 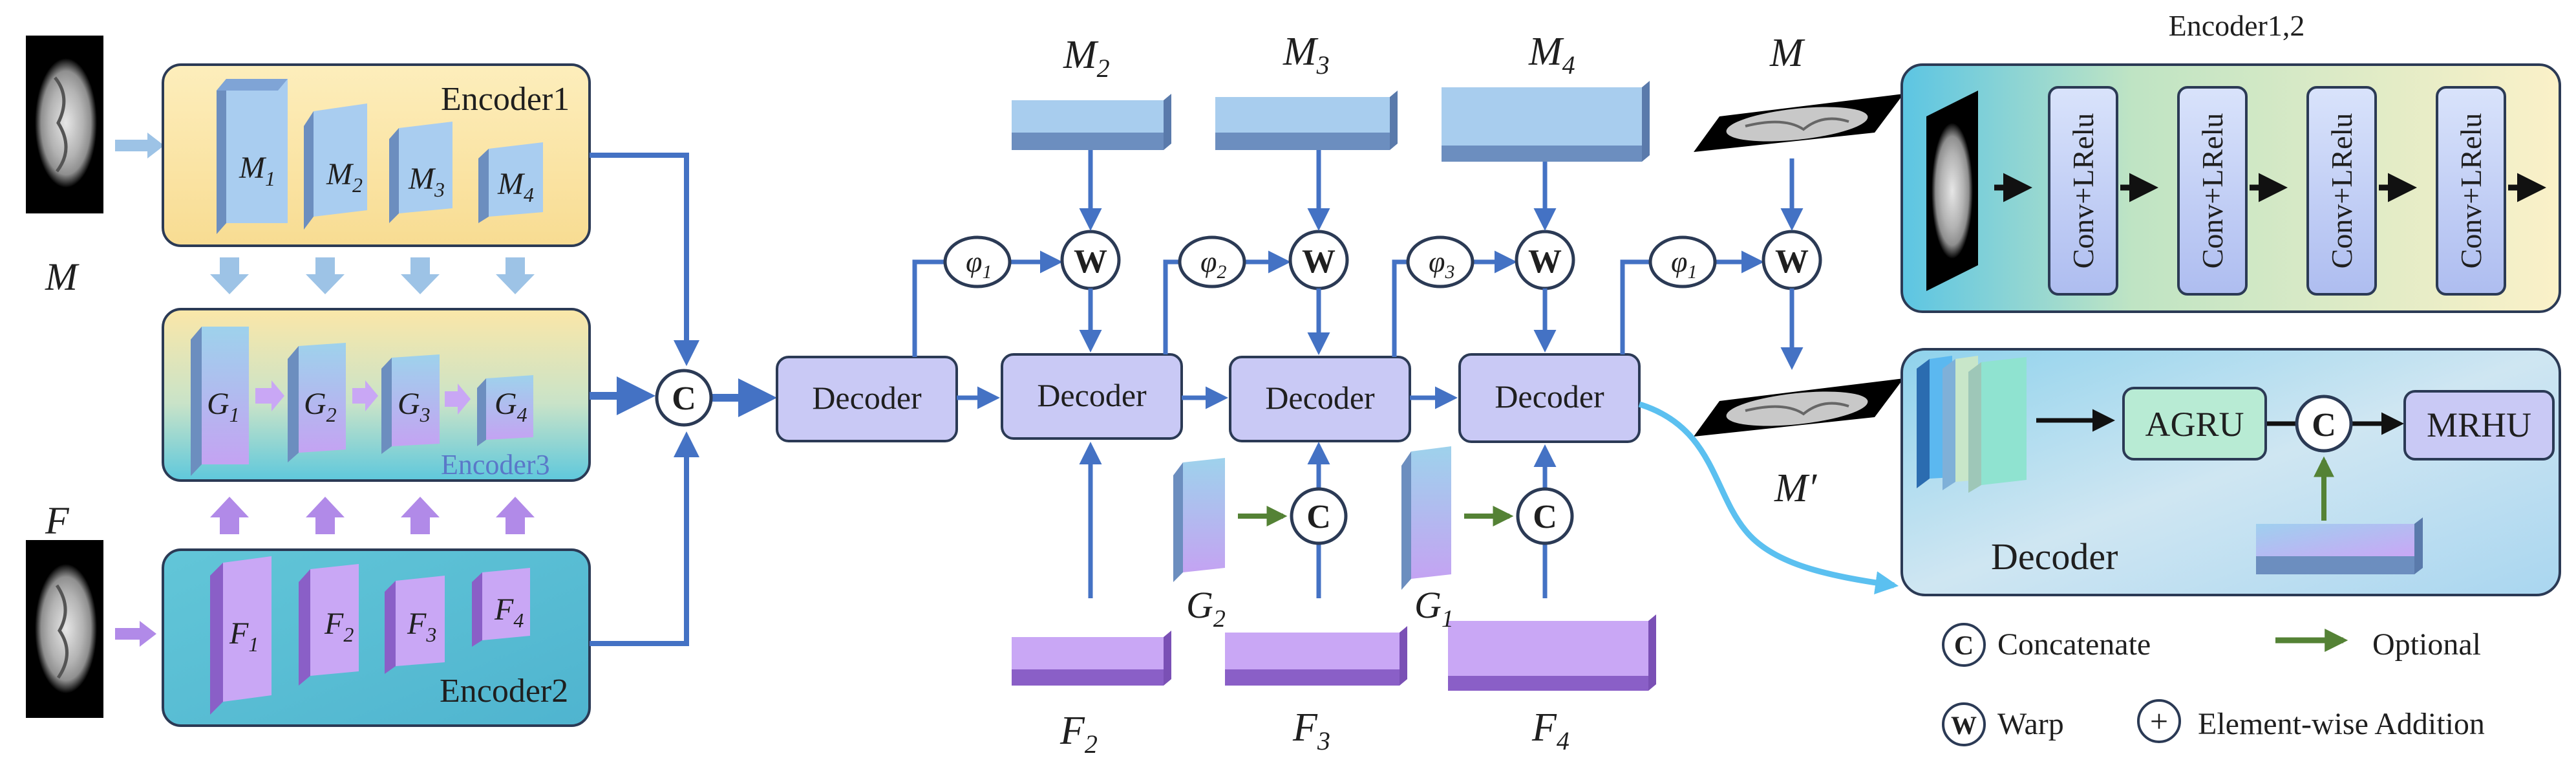 I want to click on conv-lrelu-label-3: Conv+LRelu, so click(x=2341, y=191).